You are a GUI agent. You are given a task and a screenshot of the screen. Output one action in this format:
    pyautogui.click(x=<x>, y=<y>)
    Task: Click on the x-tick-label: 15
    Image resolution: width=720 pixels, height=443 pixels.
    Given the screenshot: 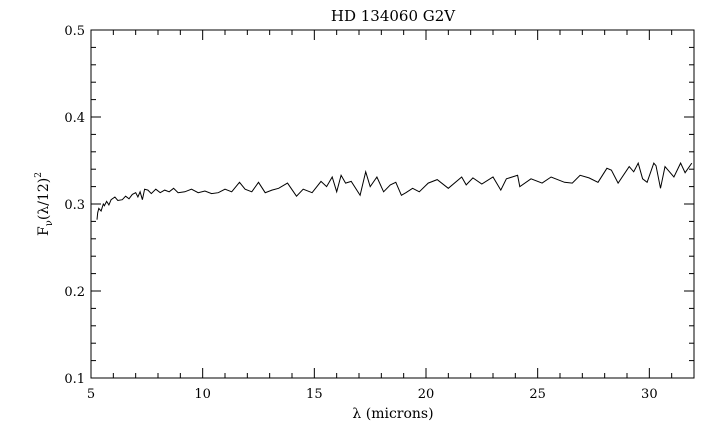 What is the action you would take?
    pyautogui.click(x=314, y=394)
    